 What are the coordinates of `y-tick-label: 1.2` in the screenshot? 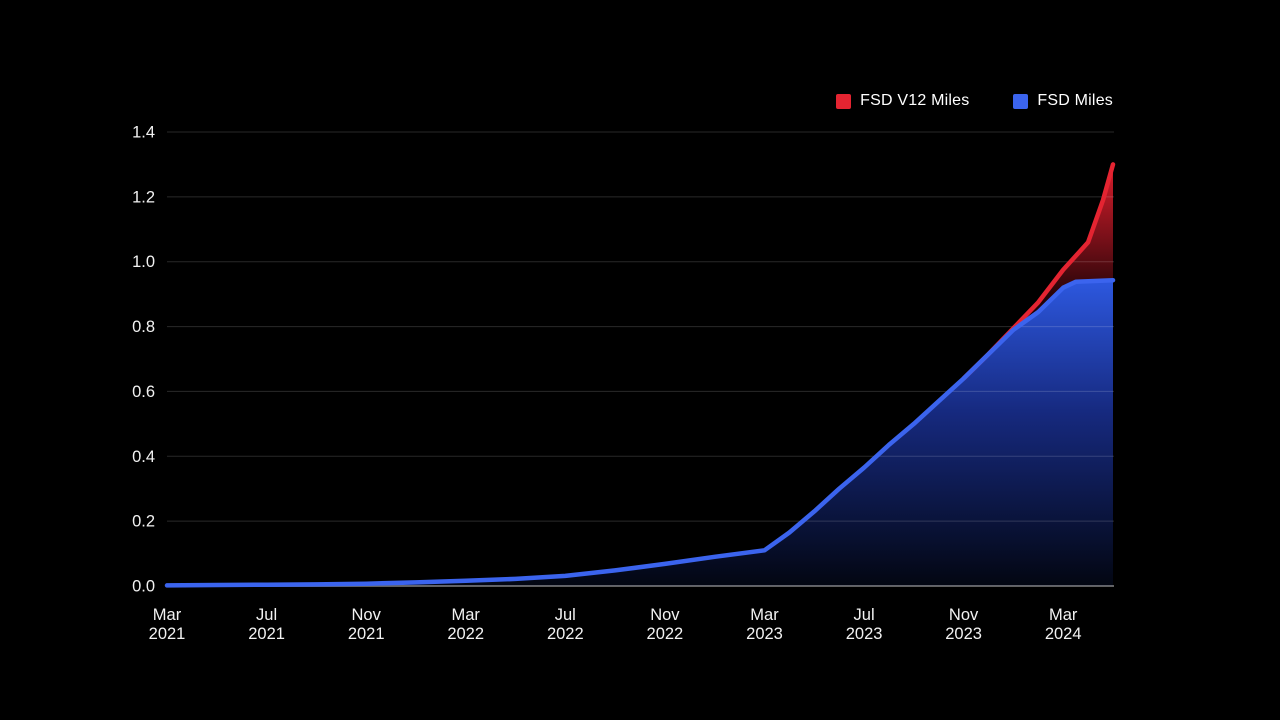 It's located at (143, 197).